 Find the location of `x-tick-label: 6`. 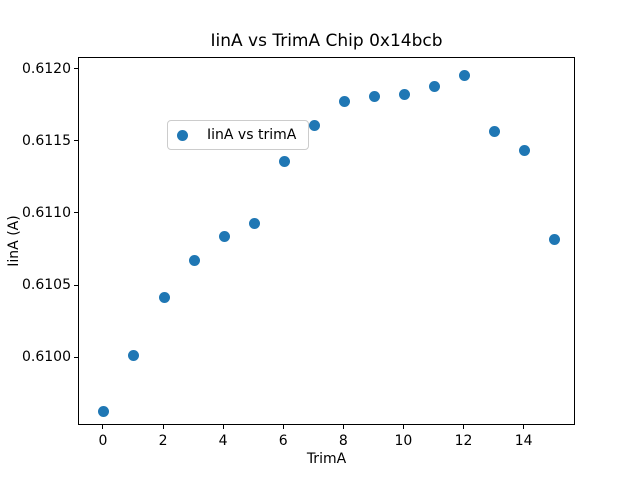

x-tick-label: 6 is located at coordinates (283, 441).